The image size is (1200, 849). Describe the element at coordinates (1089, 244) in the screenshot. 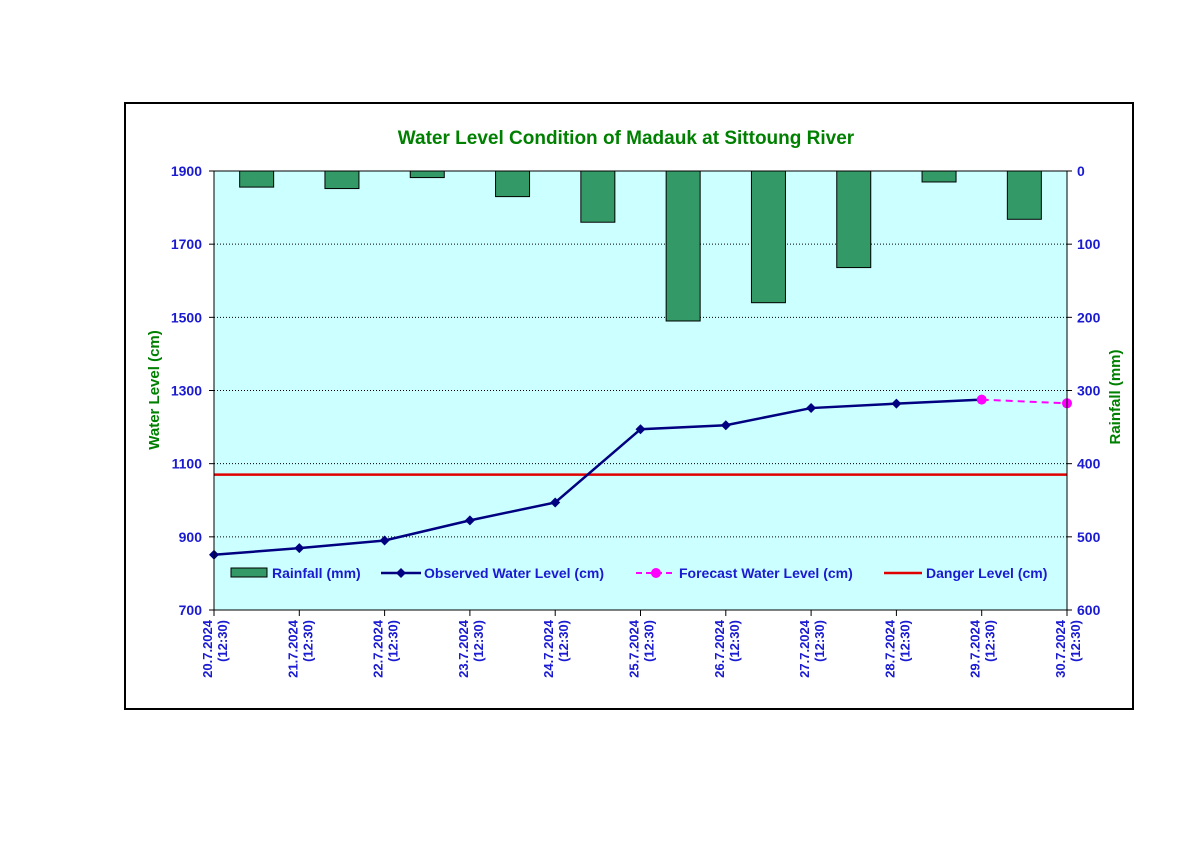

I see `y-tick-label-right: 100` at that location.